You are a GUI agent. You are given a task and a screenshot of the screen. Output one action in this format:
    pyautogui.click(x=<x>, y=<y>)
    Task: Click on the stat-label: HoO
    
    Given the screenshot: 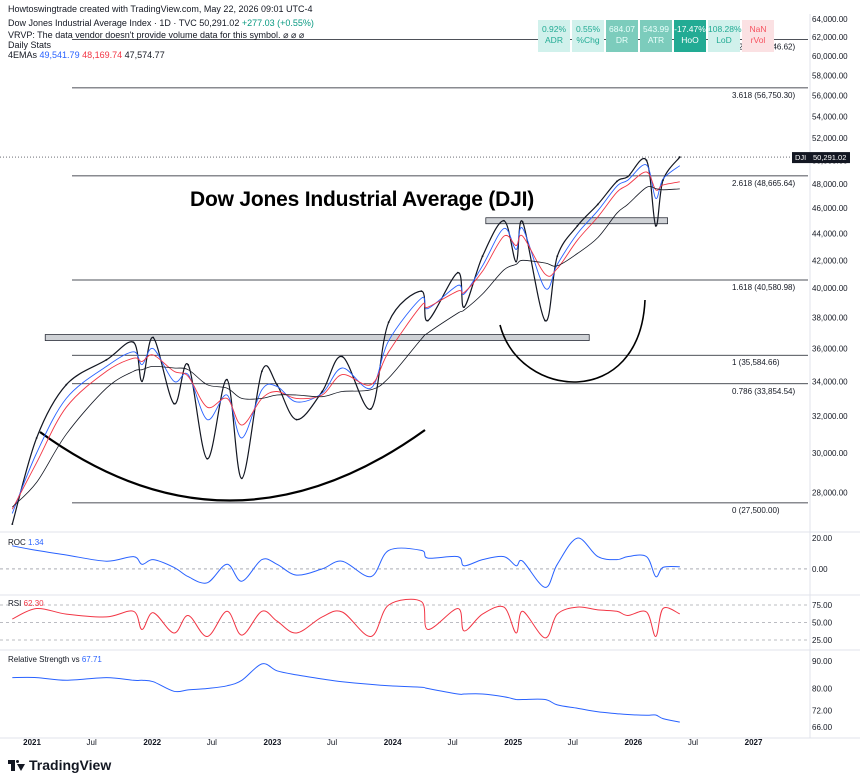 What is the action you would take?
    pyautogui.click(x=690, y=40)
    